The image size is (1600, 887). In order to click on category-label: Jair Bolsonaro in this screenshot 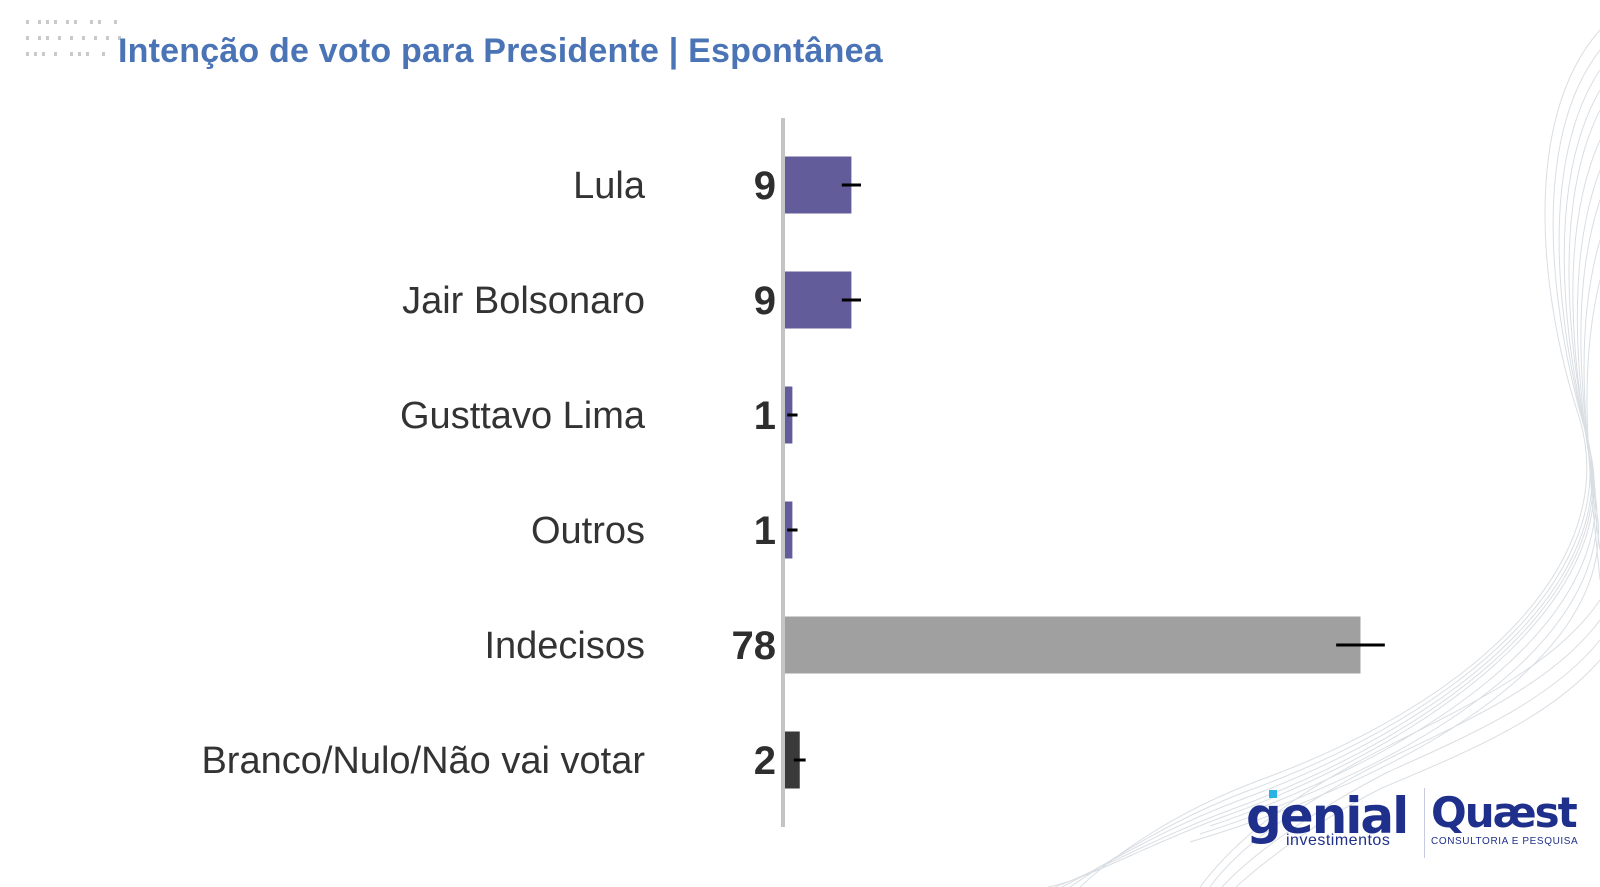, I will do `click(523, 301)`.